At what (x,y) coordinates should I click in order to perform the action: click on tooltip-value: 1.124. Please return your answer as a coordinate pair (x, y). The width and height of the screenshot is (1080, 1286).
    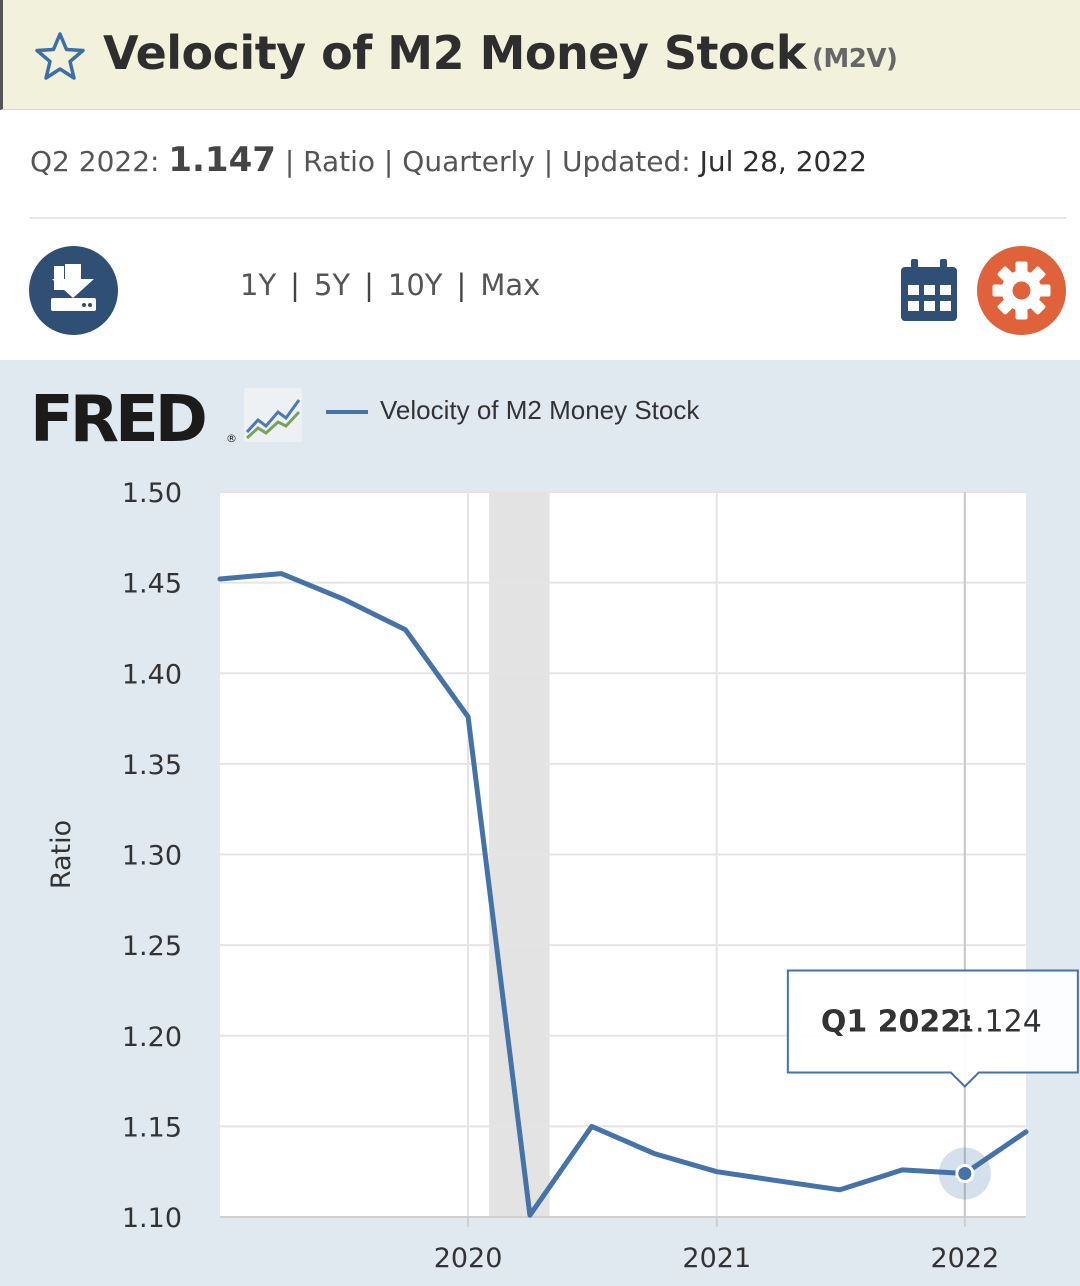
    Looking at the image, I should click on (999, 1022).